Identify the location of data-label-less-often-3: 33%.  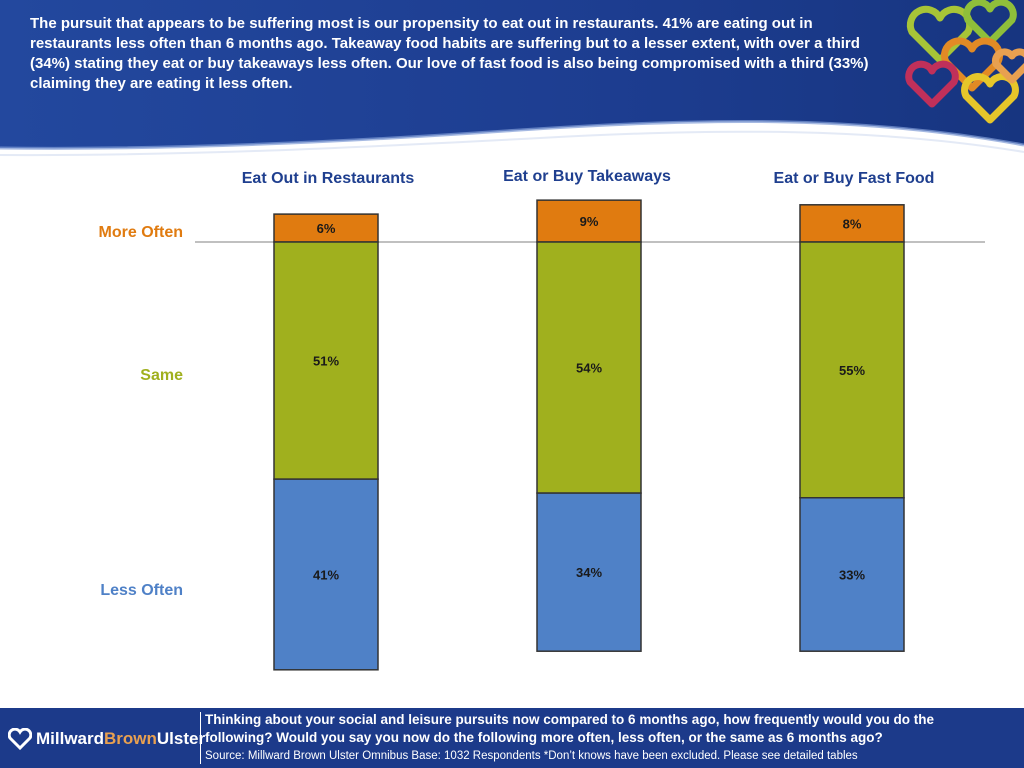
(852, 574).